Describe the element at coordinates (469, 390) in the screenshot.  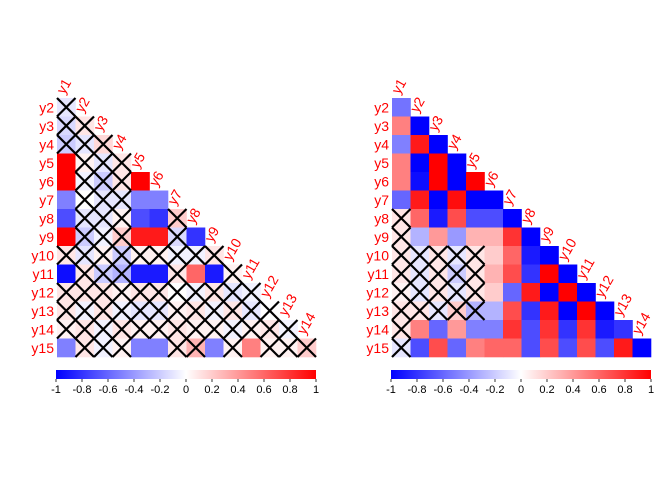
I see `colorbar-tick-label: -0.4` at that location.